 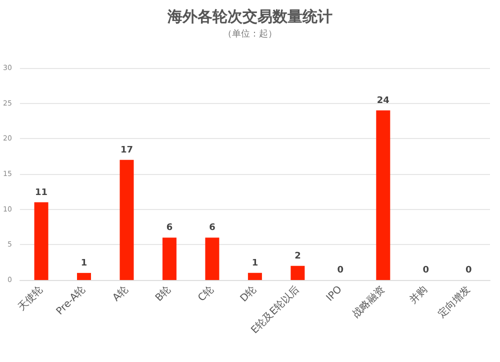 I want to click on x-tick-label: IPO, so click(x=334, y=294).